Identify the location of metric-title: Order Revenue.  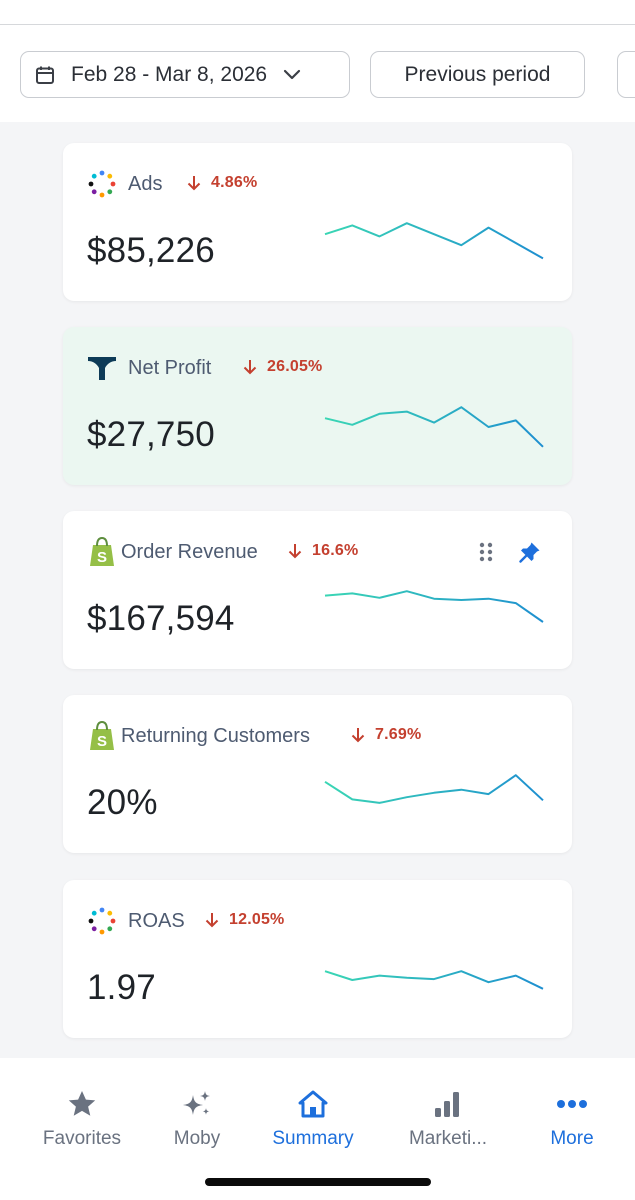
(189, 552).